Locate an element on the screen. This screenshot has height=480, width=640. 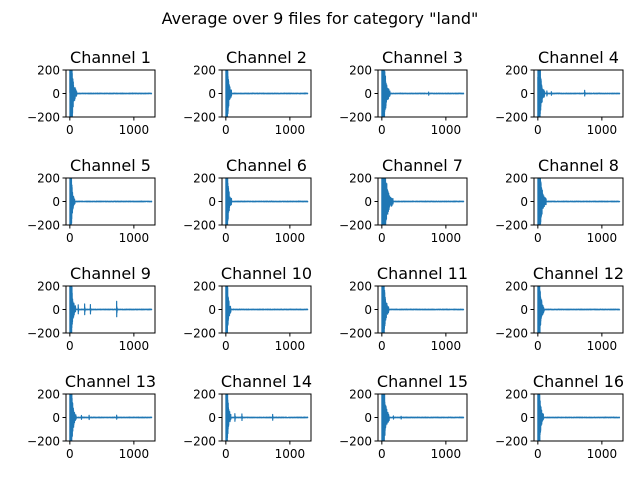
panel-title: Channel 8 is located at coordinates (578, 165).